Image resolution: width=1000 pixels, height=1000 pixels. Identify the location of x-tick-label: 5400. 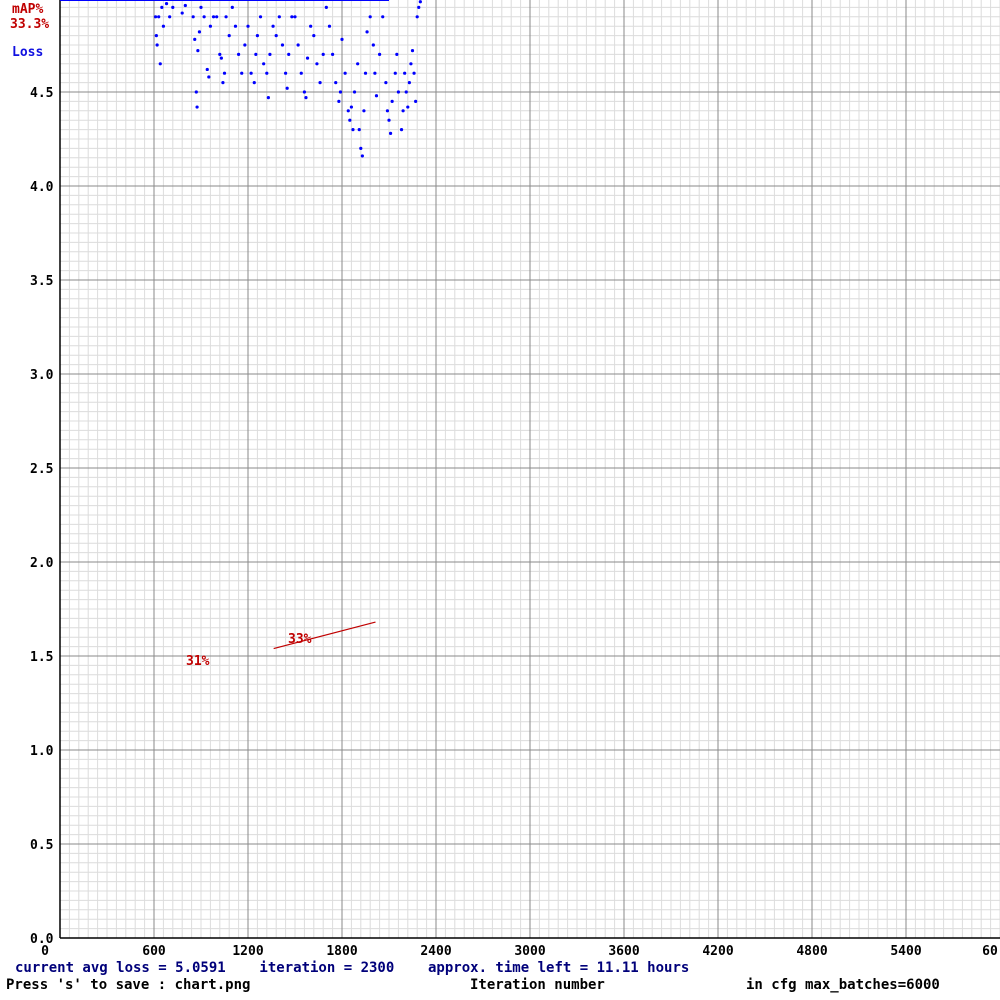
(905, 951).